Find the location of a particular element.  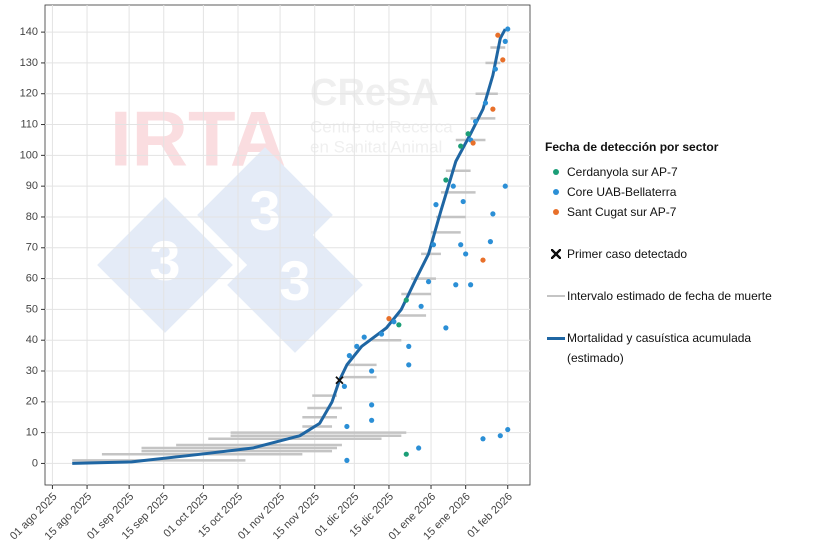

y-tick-label: 70 is located at coordinates (32, 248).